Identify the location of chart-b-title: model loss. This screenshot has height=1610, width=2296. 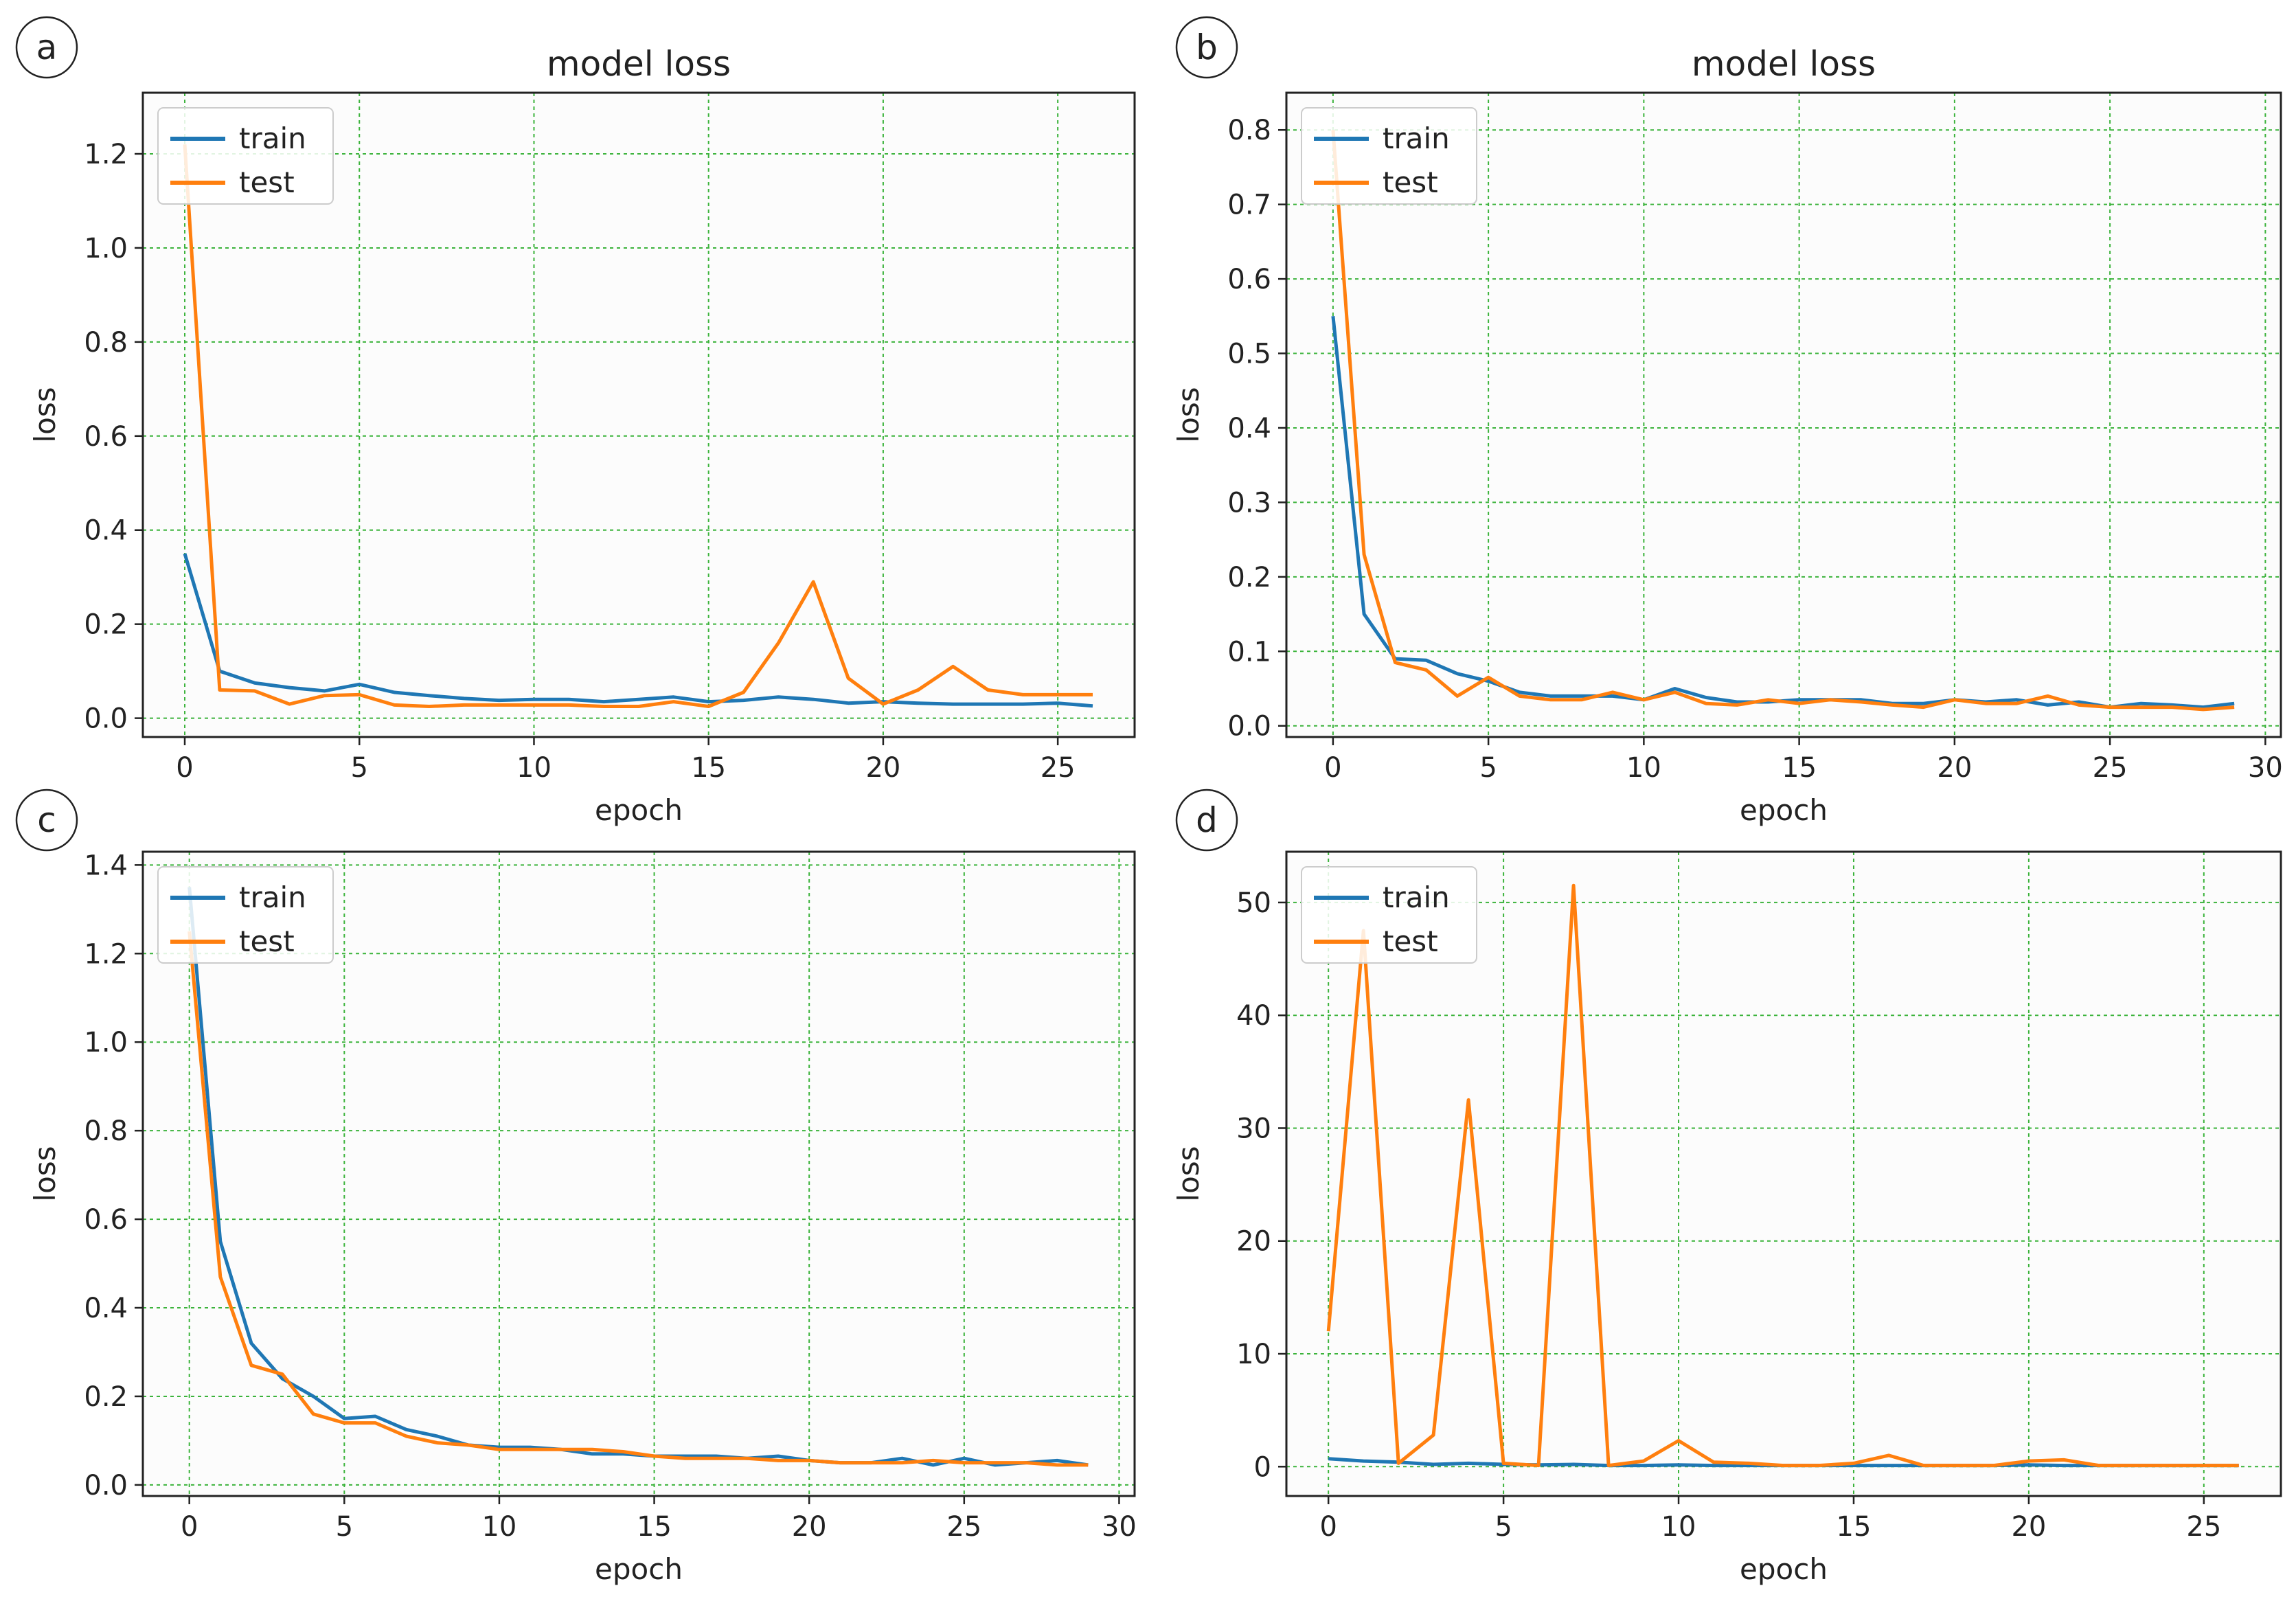
(1784, 64).